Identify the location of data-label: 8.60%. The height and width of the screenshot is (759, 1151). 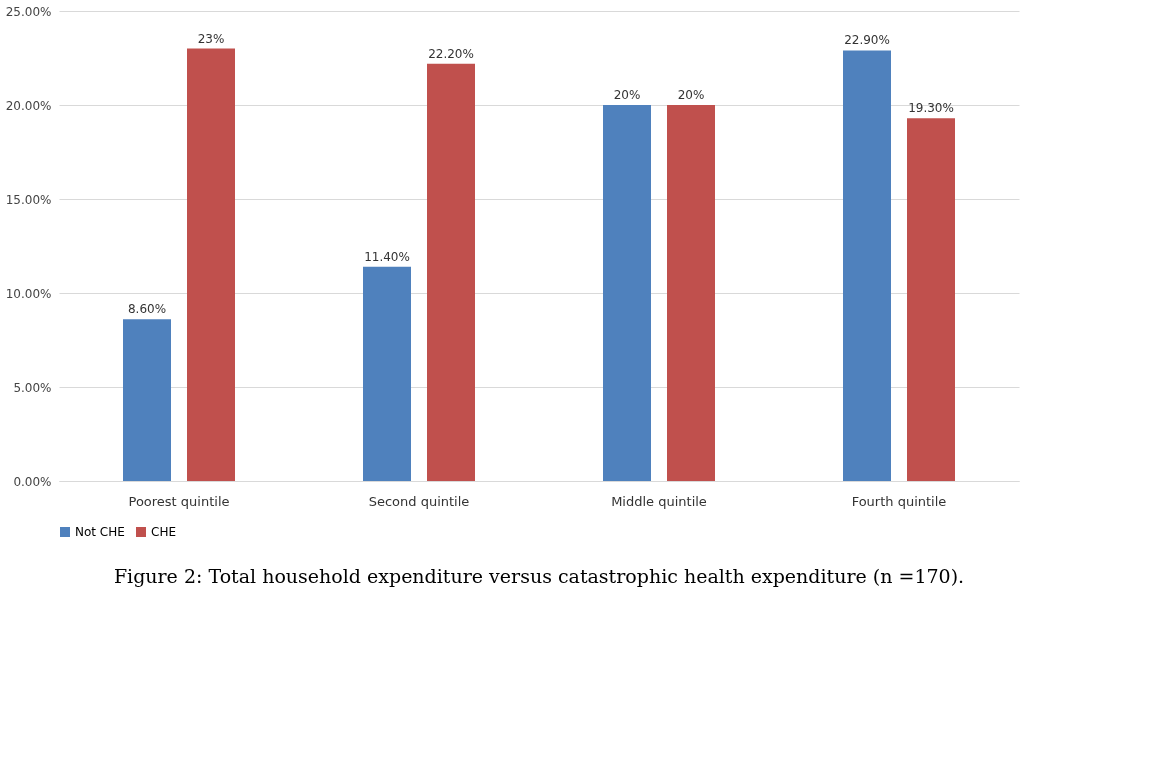
(147, 309).